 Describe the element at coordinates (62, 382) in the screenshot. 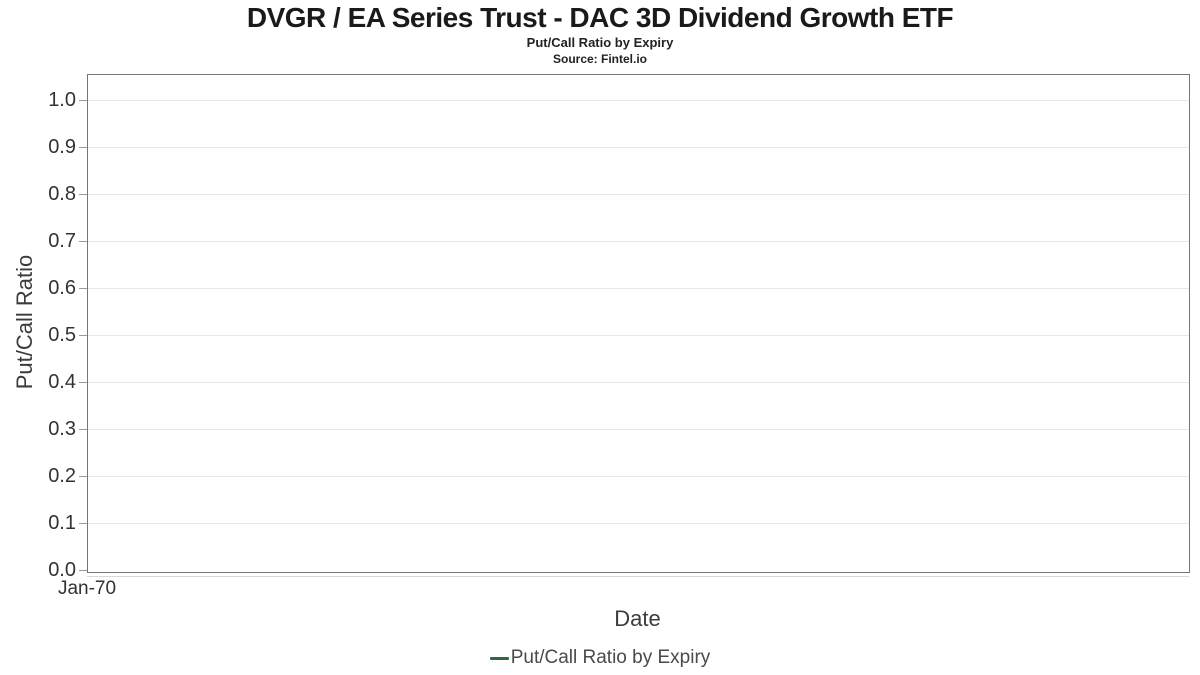

I see `y-tick-label: 0.4` at that location.